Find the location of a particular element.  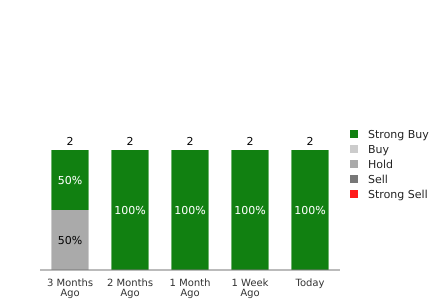

x-tick-label: 3 Months Ago is located at coordinates (70, 288).